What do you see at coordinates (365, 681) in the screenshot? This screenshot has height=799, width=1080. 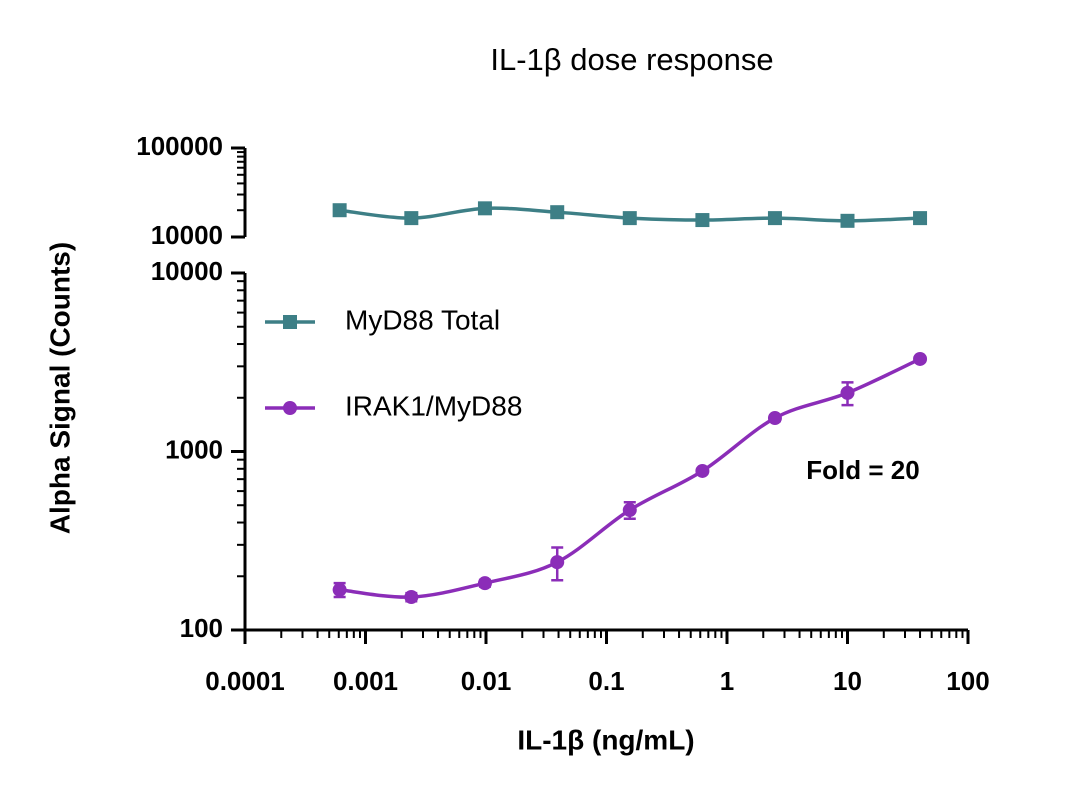 I see `x-tick-label: 0.001` at bounding box center [365, 681].